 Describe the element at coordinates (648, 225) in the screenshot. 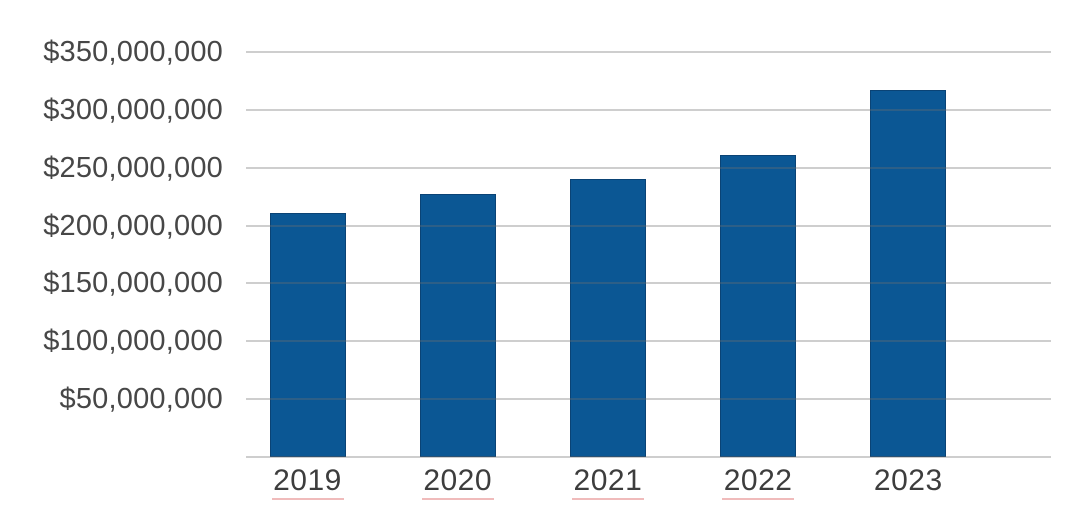

I see `gridline-200M` at that location.